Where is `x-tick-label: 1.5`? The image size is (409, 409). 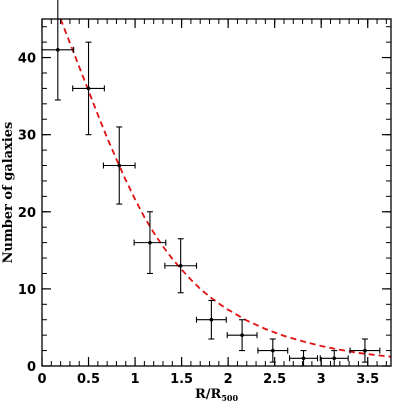
x-tick-label: 1.5 is located at coordinates (181, 379).